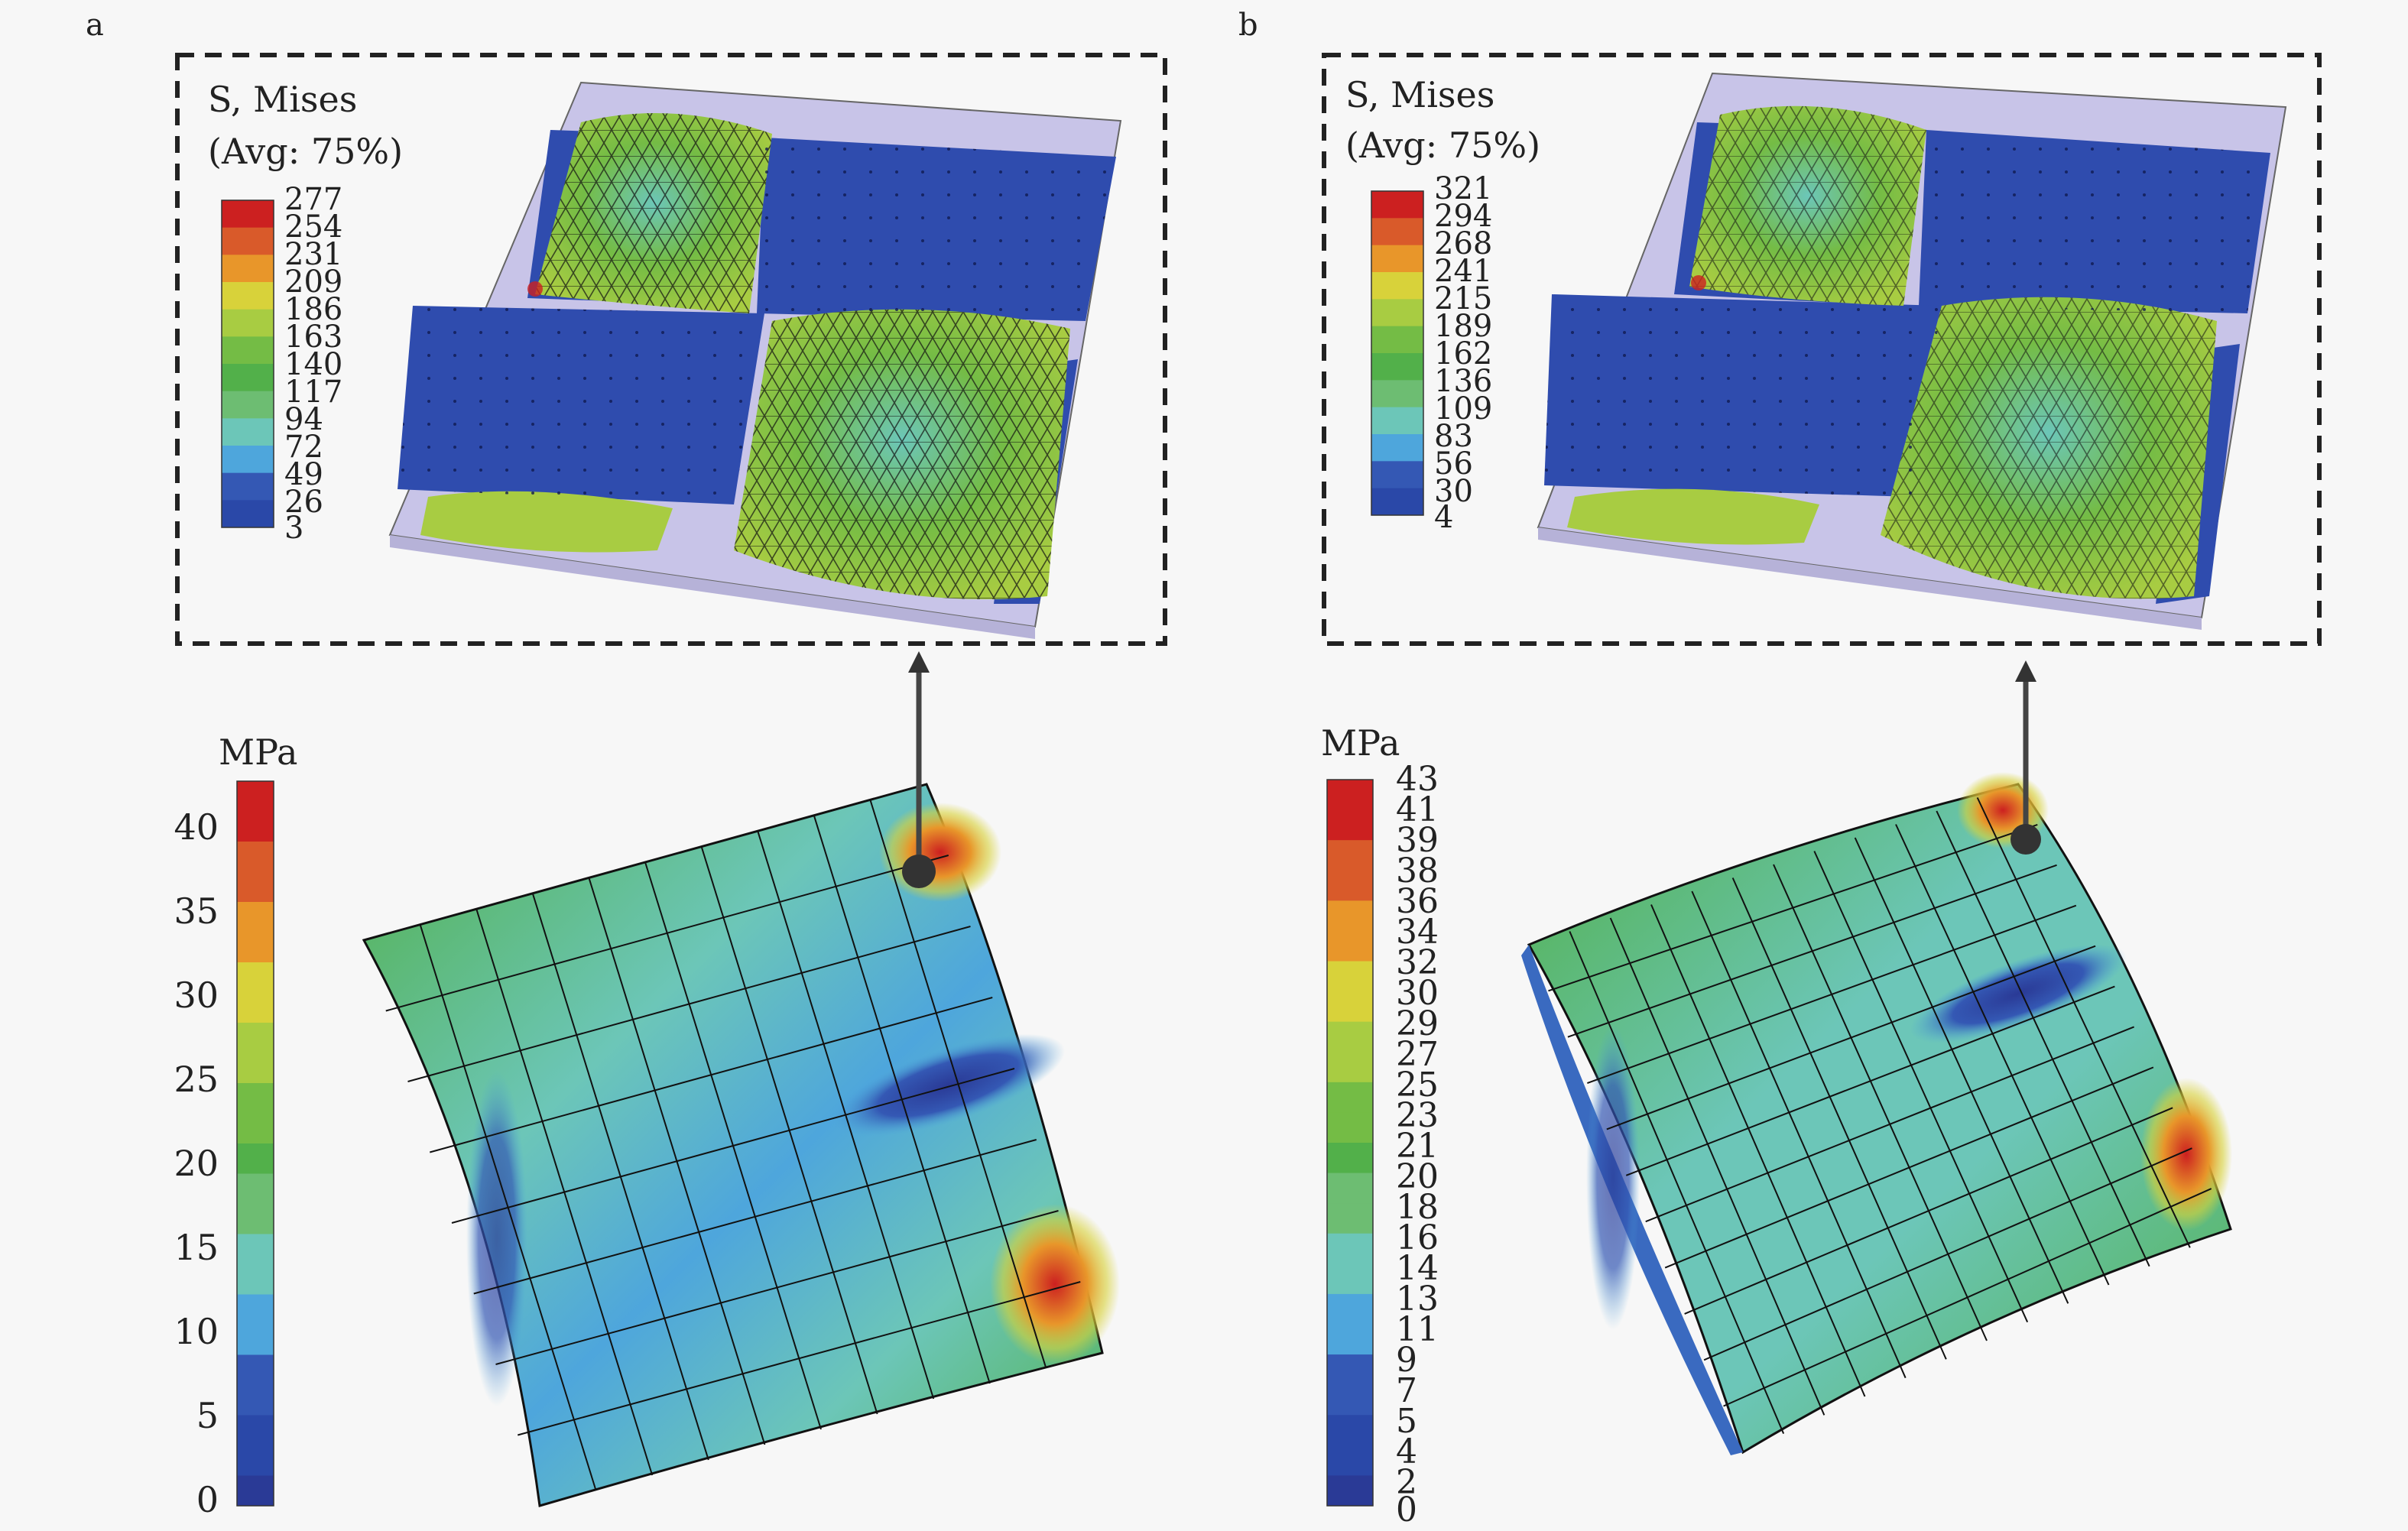 This screenshot has height=1531, width=2408. I want to click on scale-tick: 4, so click(1407, 1451).